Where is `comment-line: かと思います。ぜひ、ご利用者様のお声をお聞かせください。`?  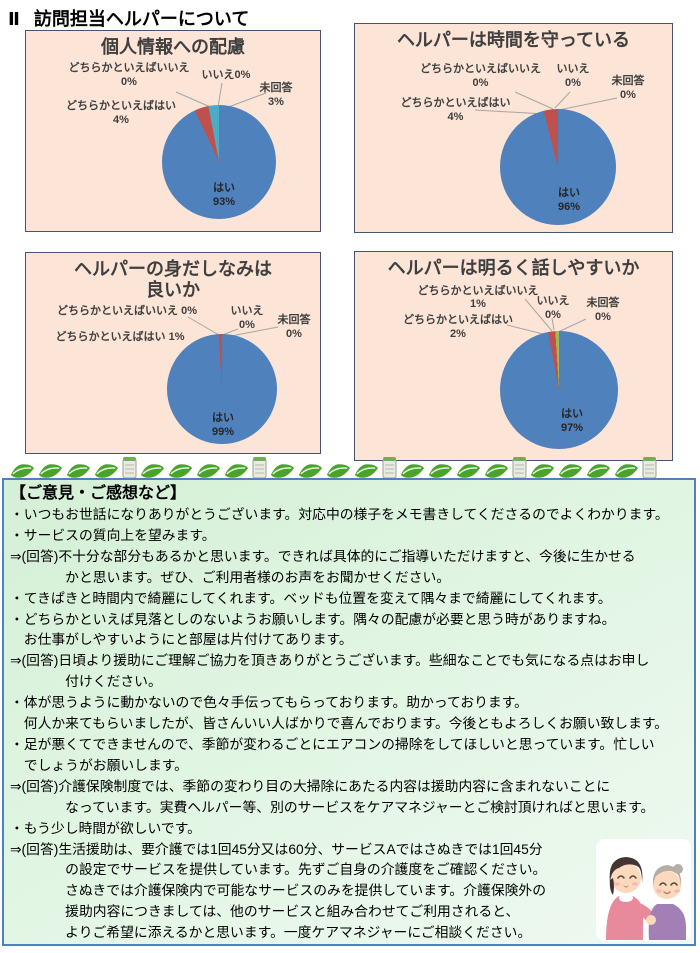 comment-line: かと思います。ぜひ、ご利用者様のお声をお聞かせください。 is located at coordinates (230, 577).